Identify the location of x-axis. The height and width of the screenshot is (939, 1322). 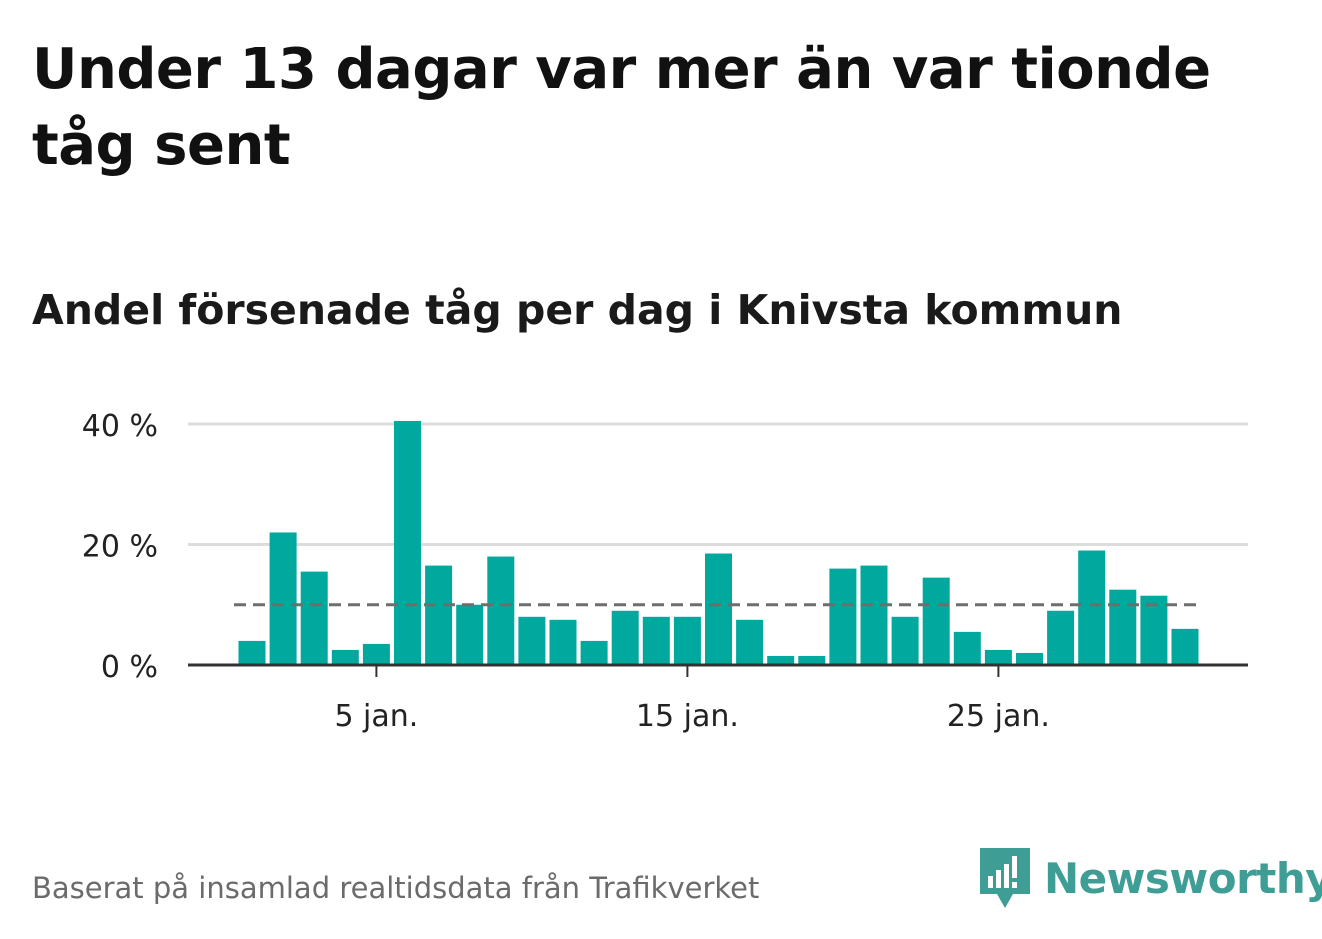
(718, 670).